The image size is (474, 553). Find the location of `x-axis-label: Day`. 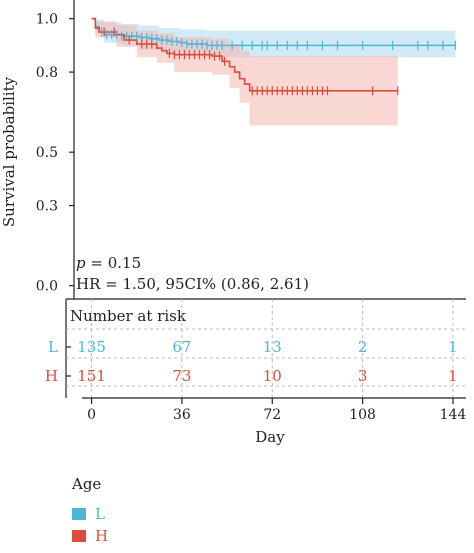

x-axis-label: Day is located at coordinates (270, 437).